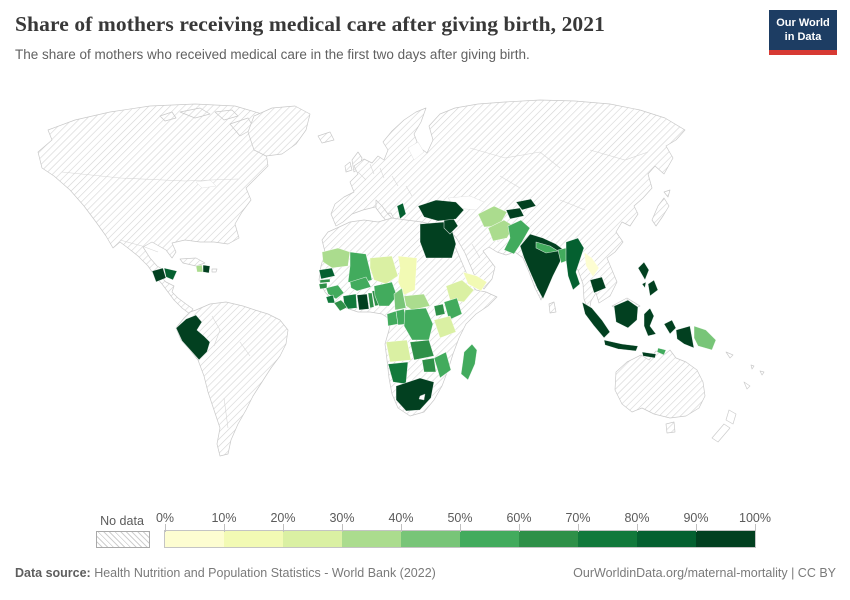 The image size is (850, 600). Describe the element at coordinates (415, 394) in the screenshot. I see `country-south-africa` at that location.